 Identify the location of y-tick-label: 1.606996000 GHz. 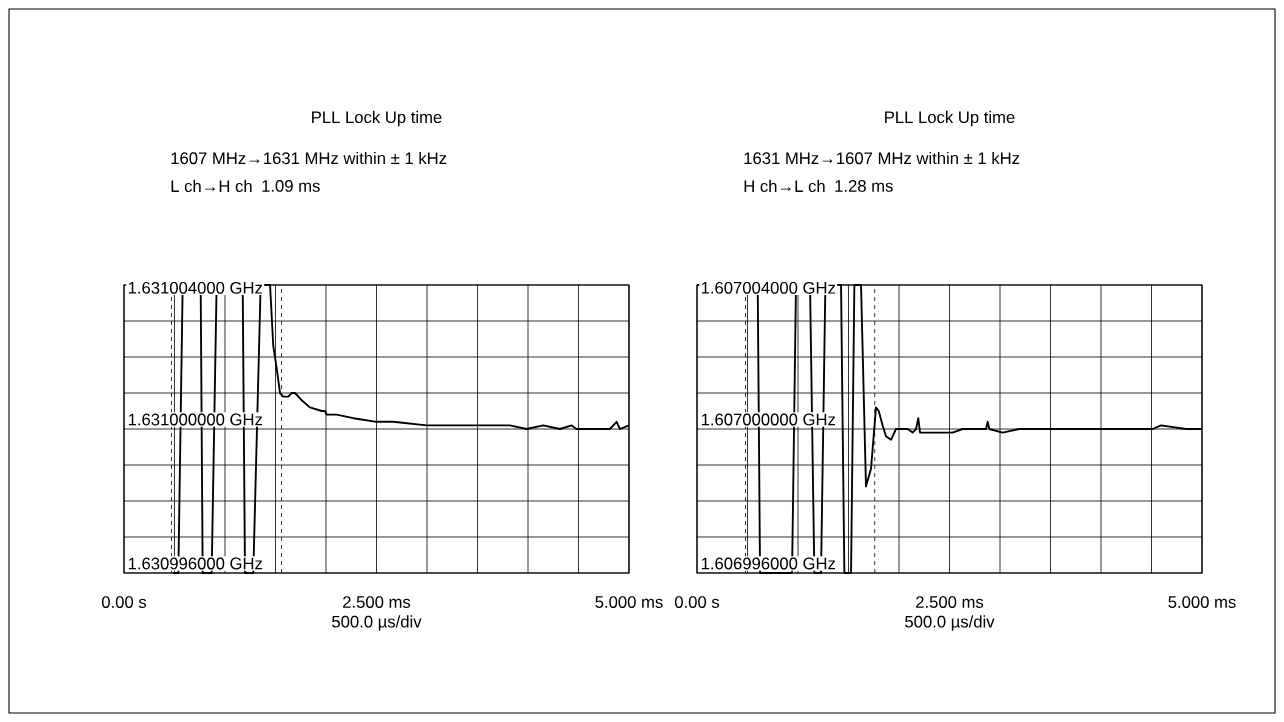
(768, 563).